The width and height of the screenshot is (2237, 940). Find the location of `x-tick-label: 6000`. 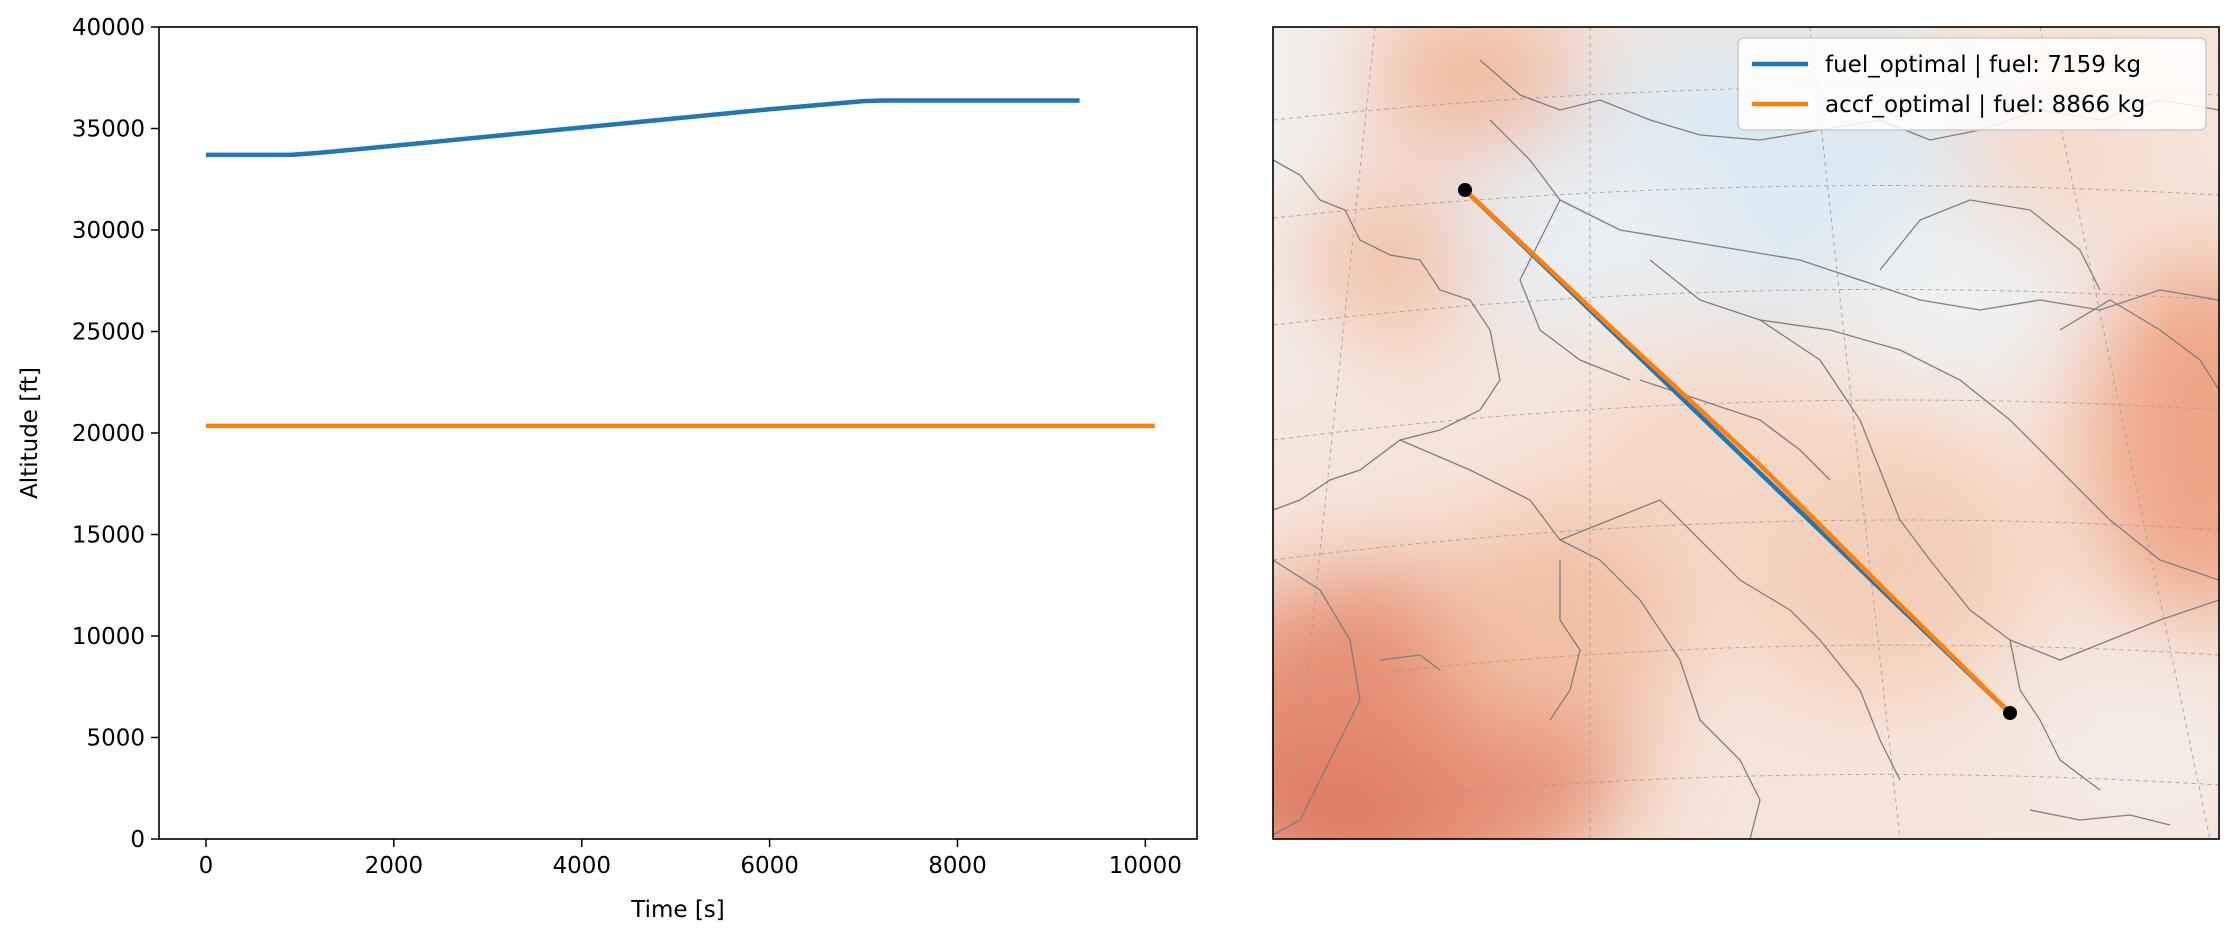

x-tick-label: 6000 is located at coordinates (769, 866).